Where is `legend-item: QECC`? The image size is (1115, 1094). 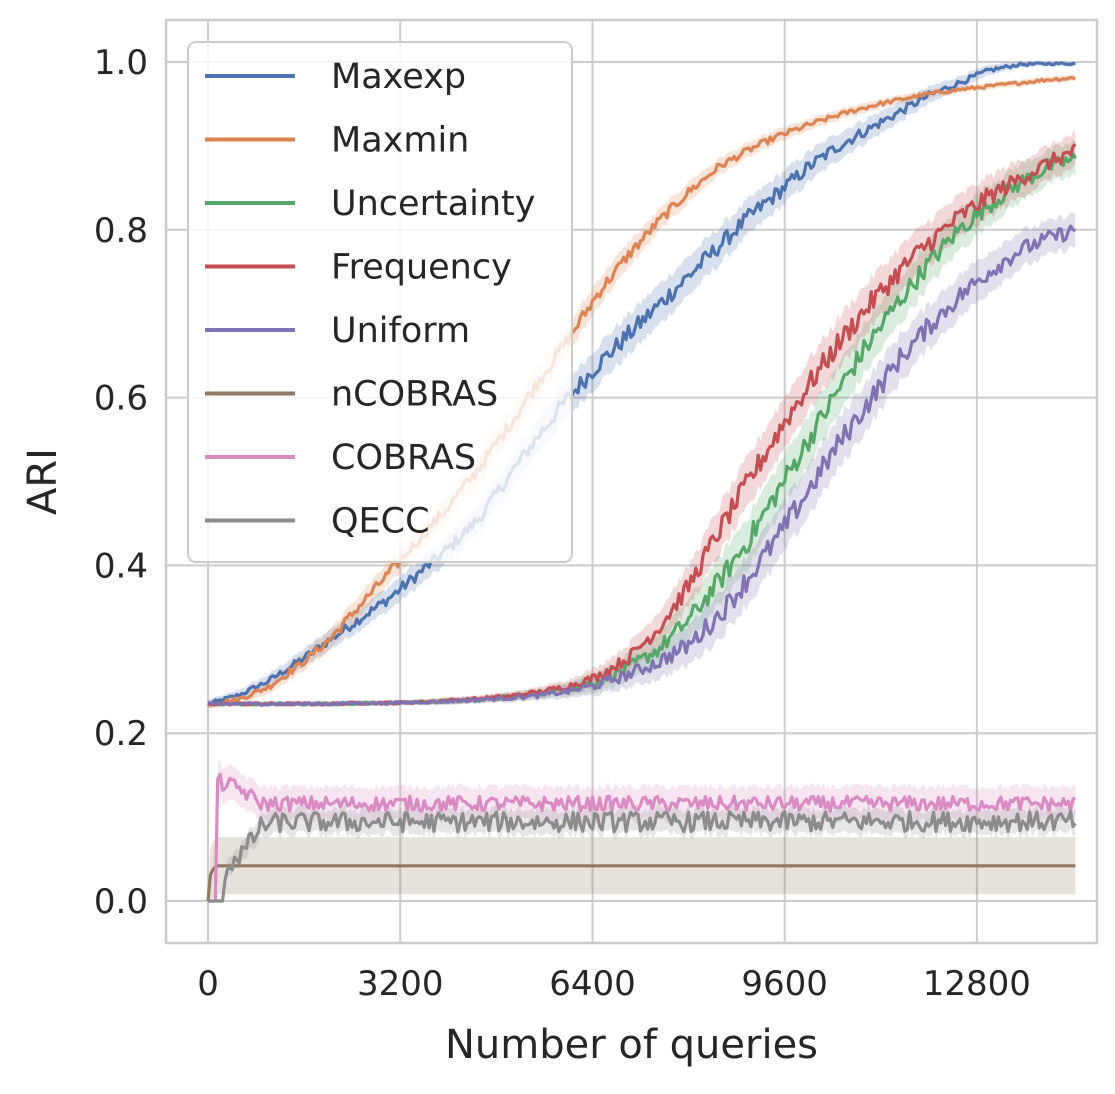 legend-item: QECC is located at coordinates (317, 522).